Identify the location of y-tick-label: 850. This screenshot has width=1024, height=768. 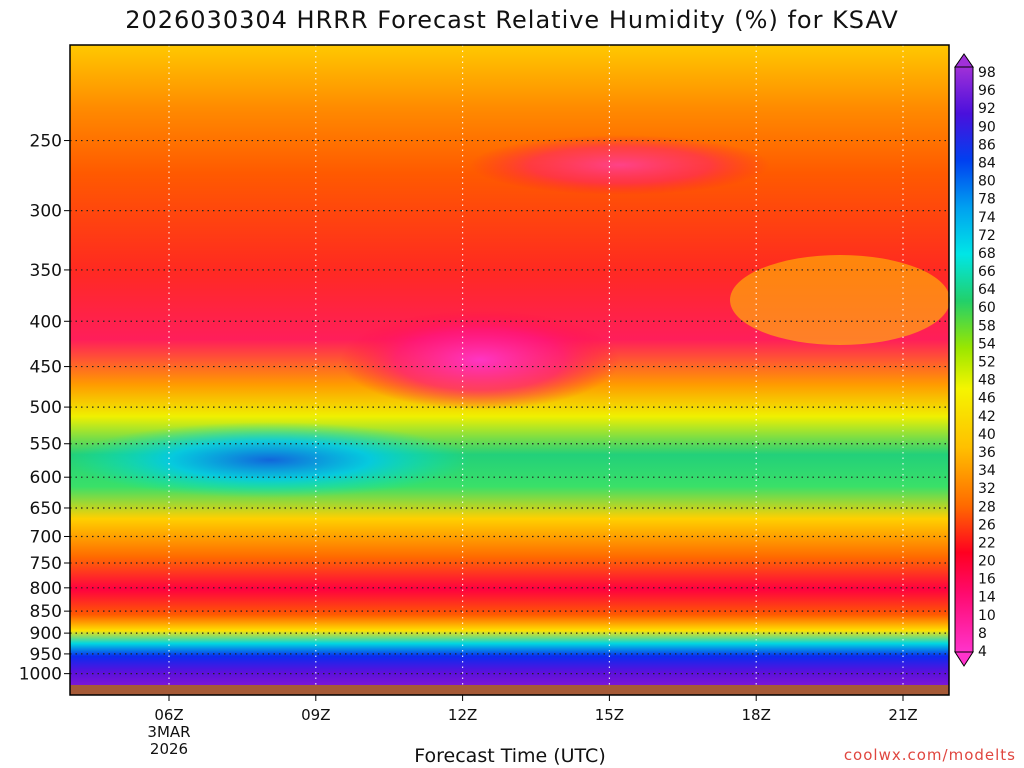
(46, 612).